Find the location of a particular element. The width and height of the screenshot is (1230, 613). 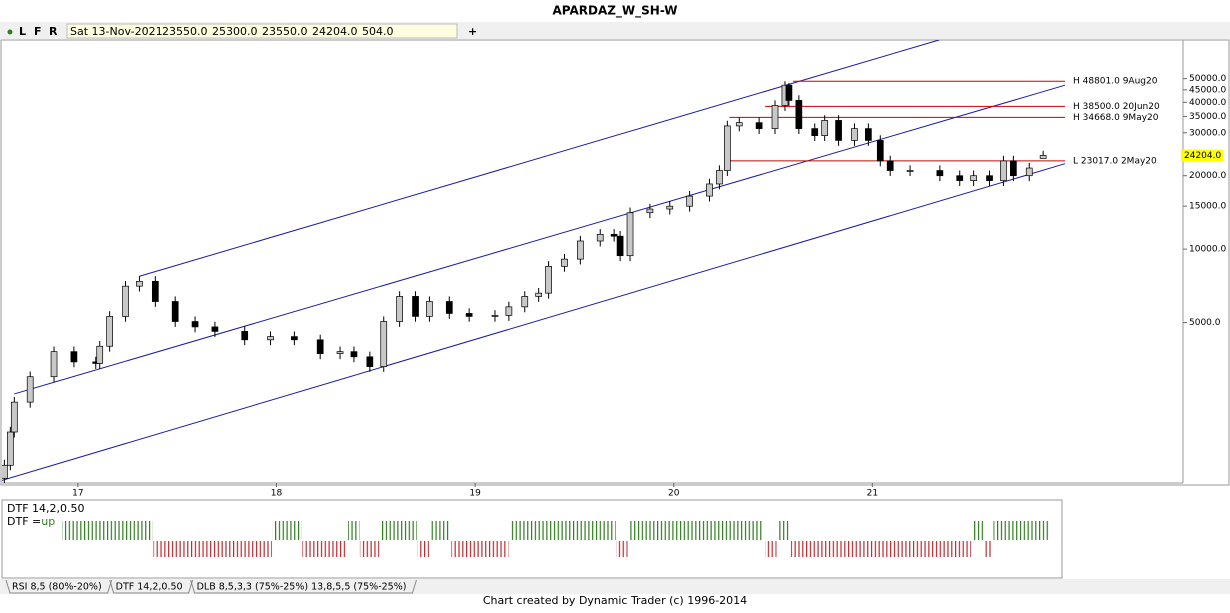

y-tick-label: 20000.0 is located at coordinates (1207, 176).